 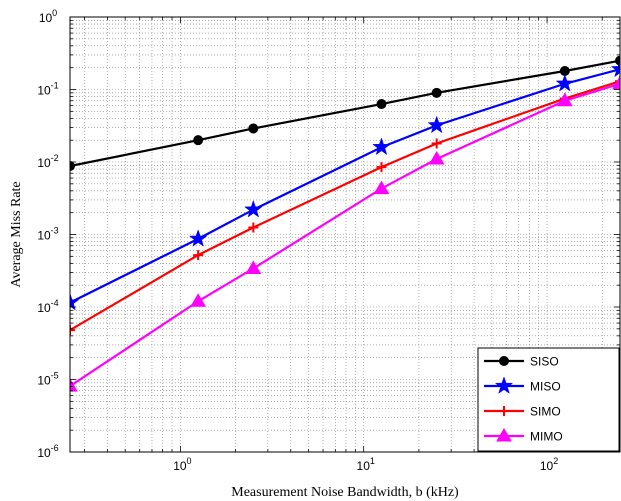 What do you see at coordinates (47, 306) in the screenshot?
I see `y-tick-label: 10⁻⁴` at bounding box center [47, 306].